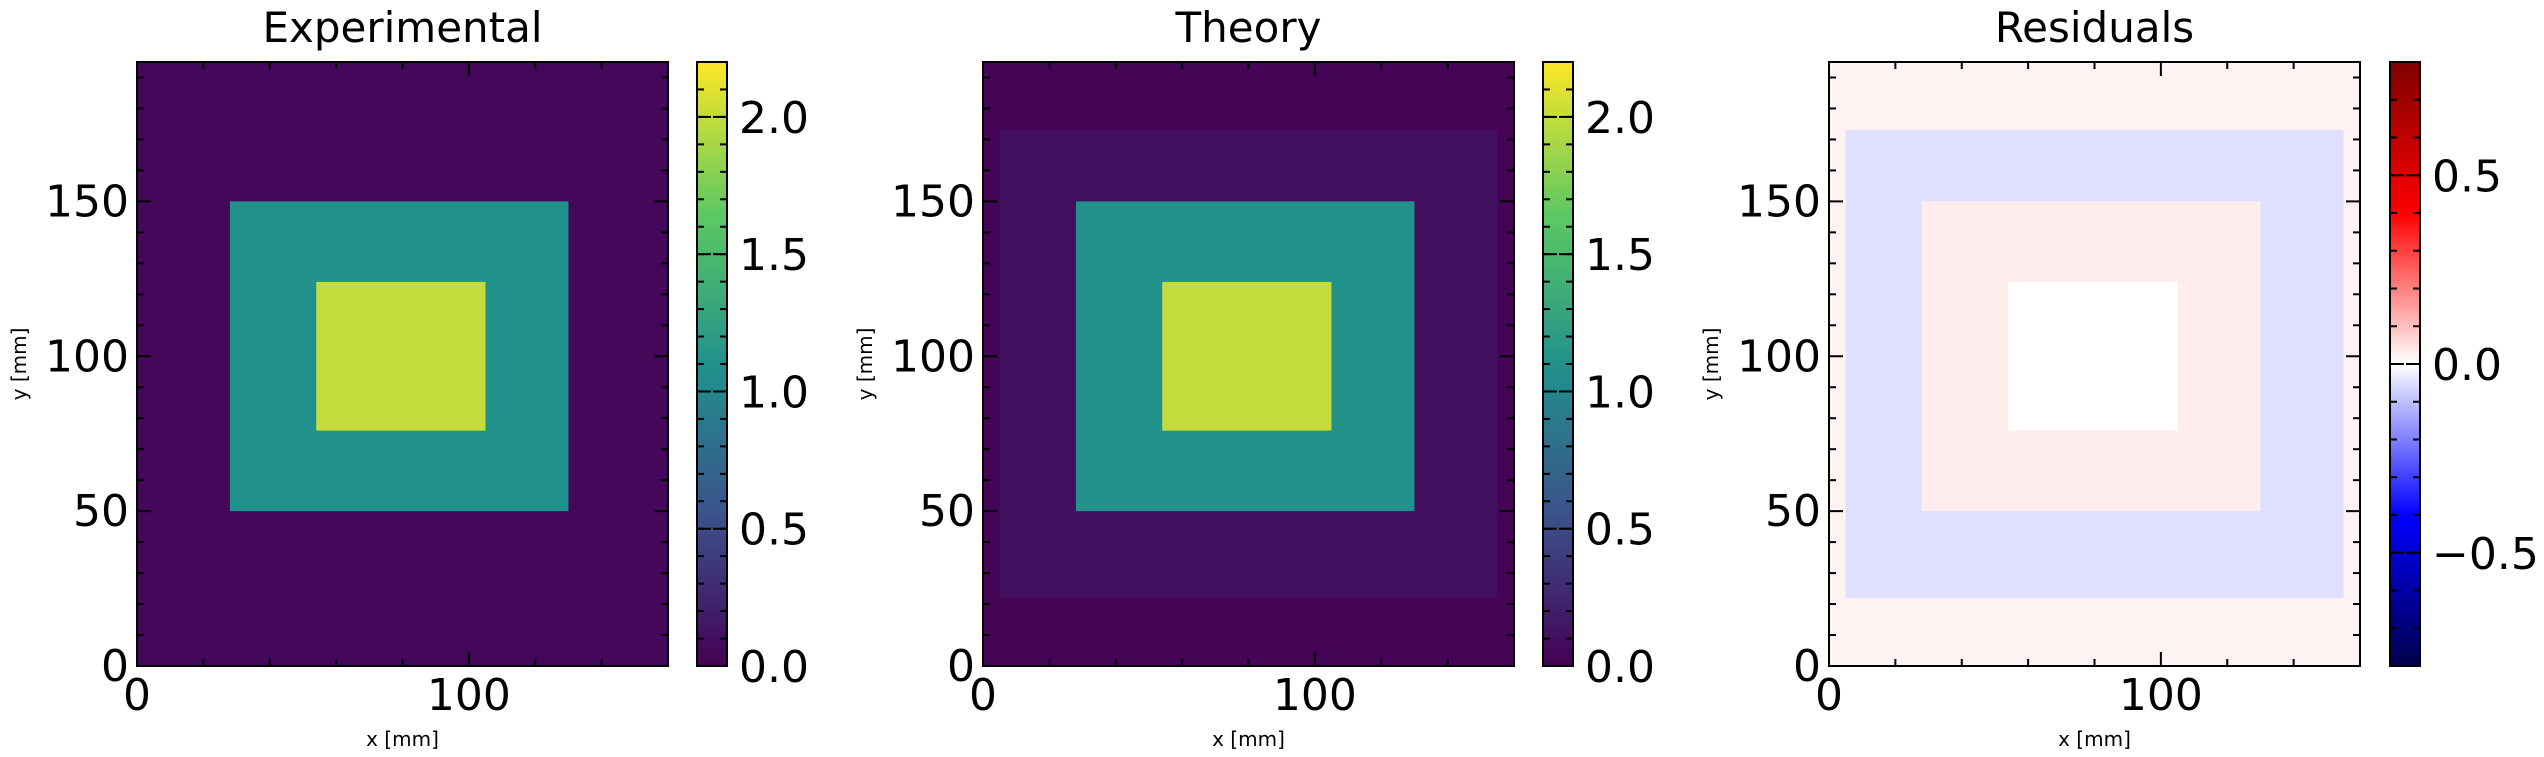 The height and width of the screenshot is (757, 2544). Describe the element at coordinates (2485, 554) in the screenshot. I see `colorbar-tick-label: −0.5` at that location.